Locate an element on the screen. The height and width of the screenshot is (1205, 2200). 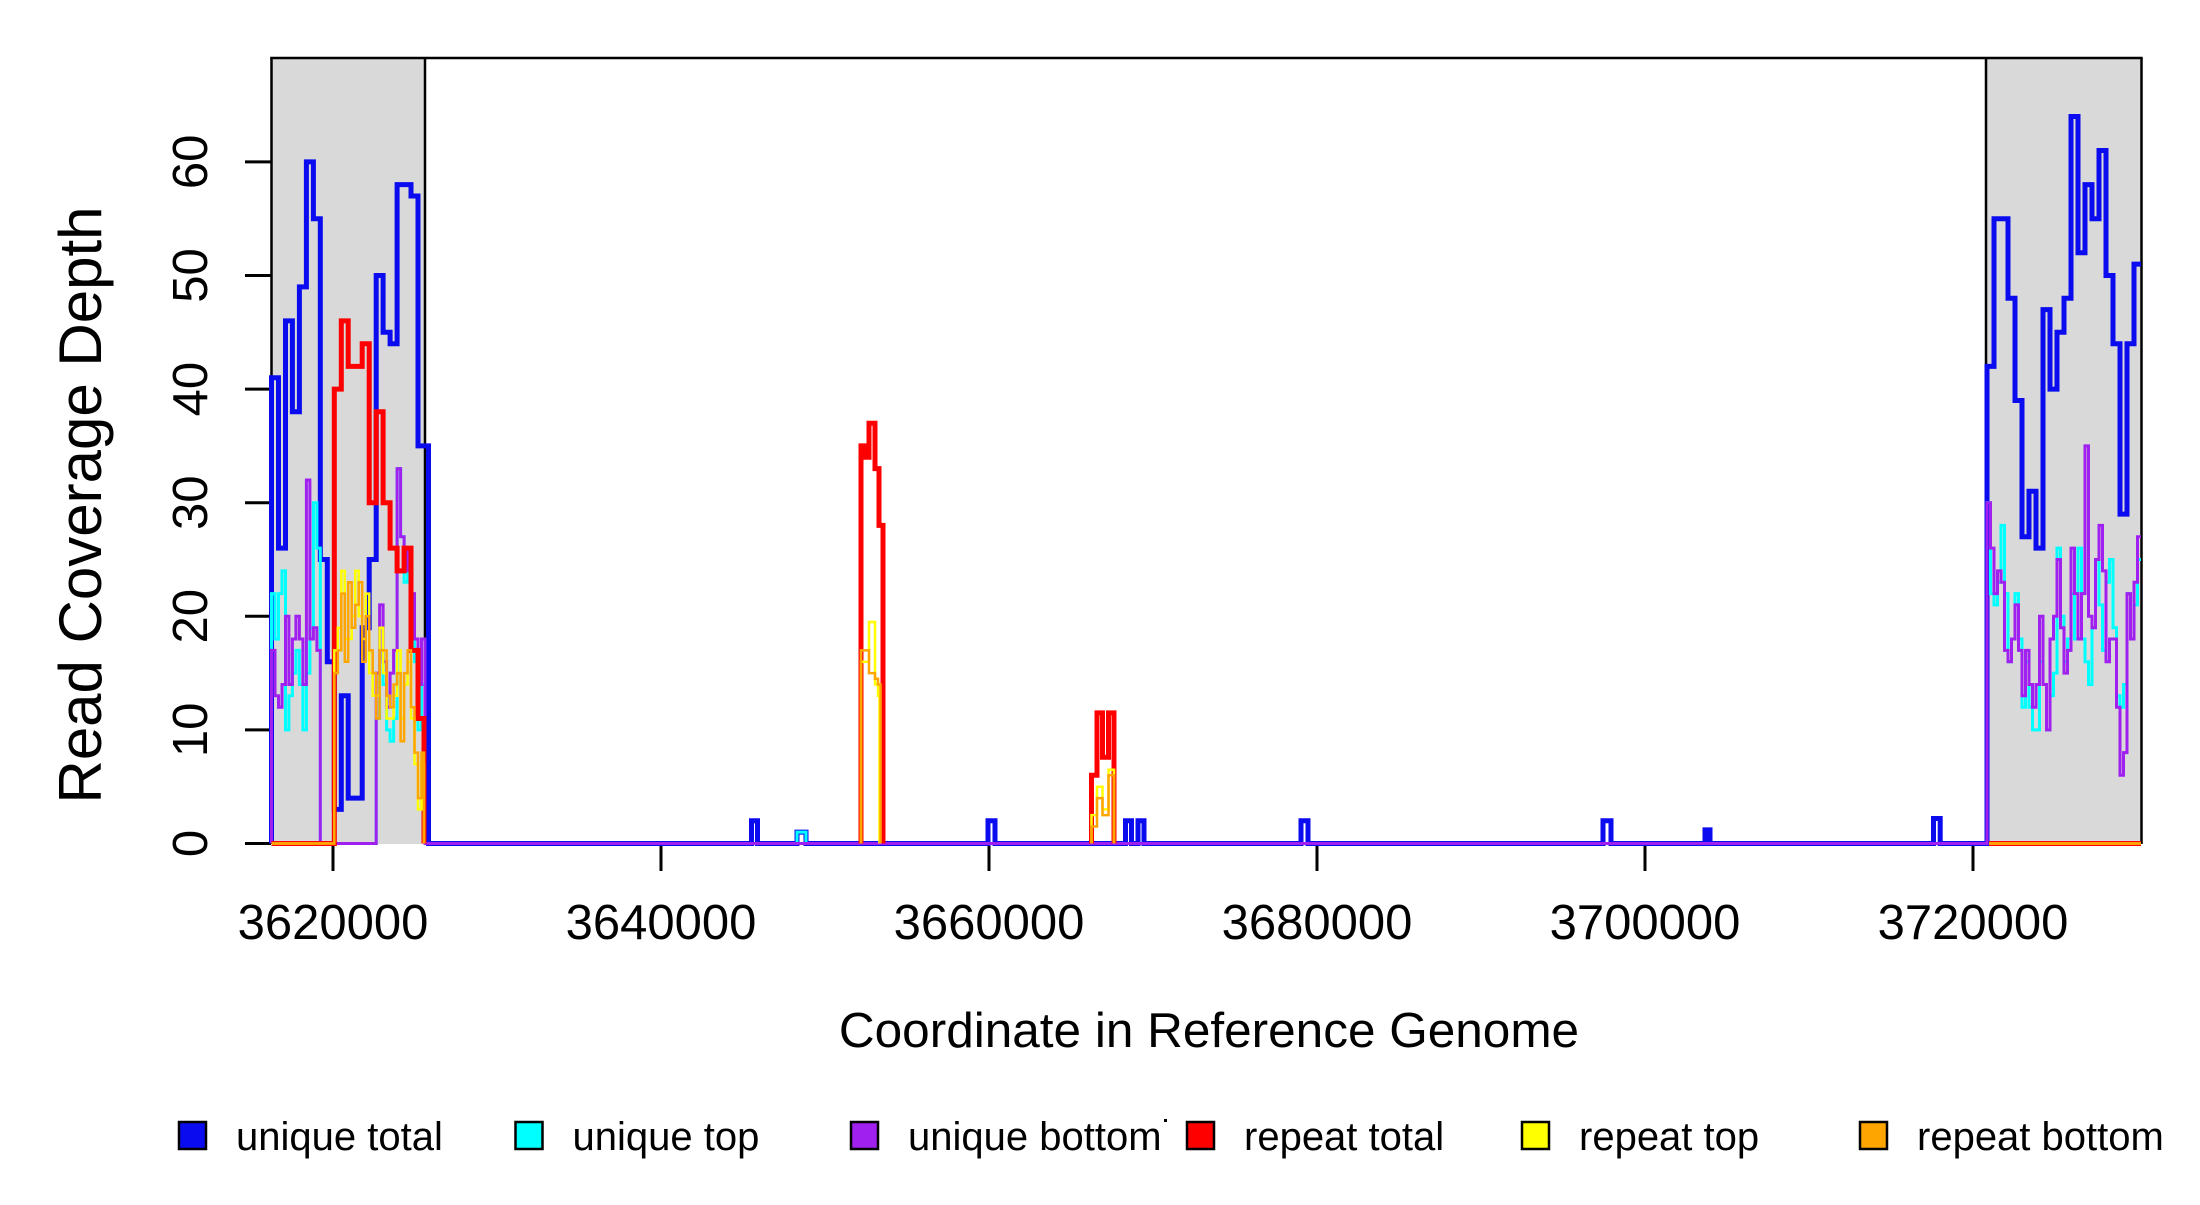
svg-text: 40 is located at coordinates (191, 389).